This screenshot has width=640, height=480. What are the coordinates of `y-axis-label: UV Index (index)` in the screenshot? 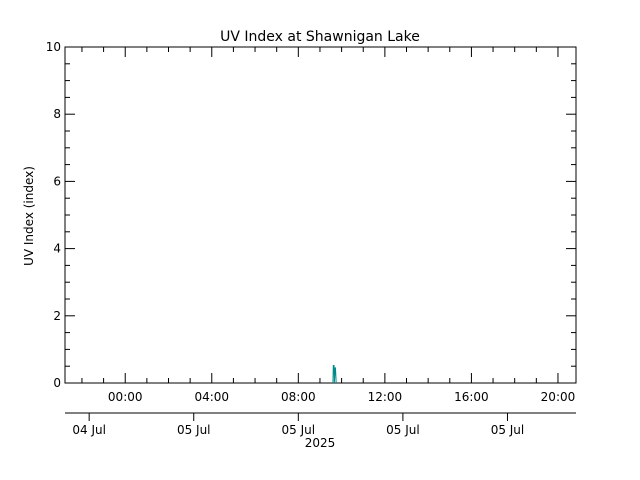 It's located at (29, 216).